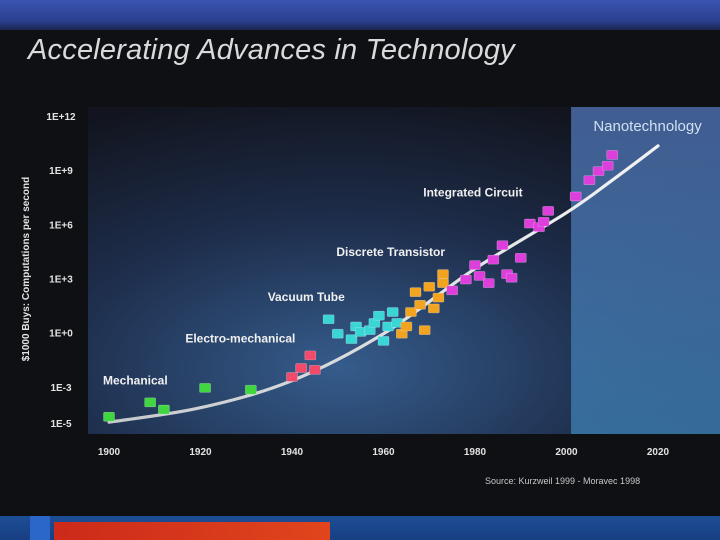  I want to click on y-tick-label: 1E-5, so click(61, 424).